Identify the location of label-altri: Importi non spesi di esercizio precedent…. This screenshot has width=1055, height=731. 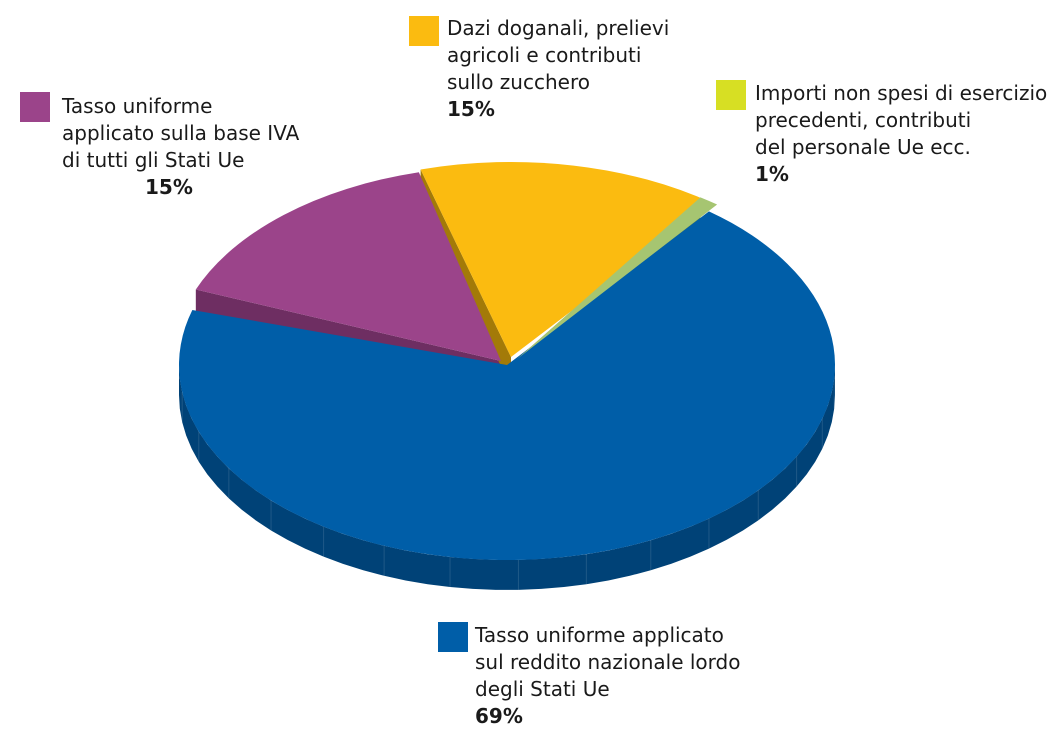
(901, 134).